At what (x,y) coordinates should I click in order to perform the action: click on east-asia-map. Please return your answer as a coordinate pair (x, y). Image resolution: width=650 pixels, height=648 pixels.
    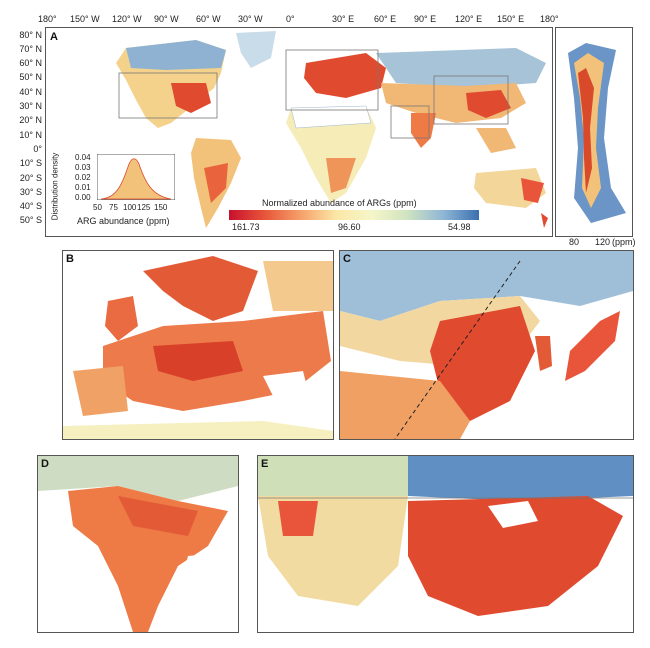
    Looking at the image, I should click on (486, 345).